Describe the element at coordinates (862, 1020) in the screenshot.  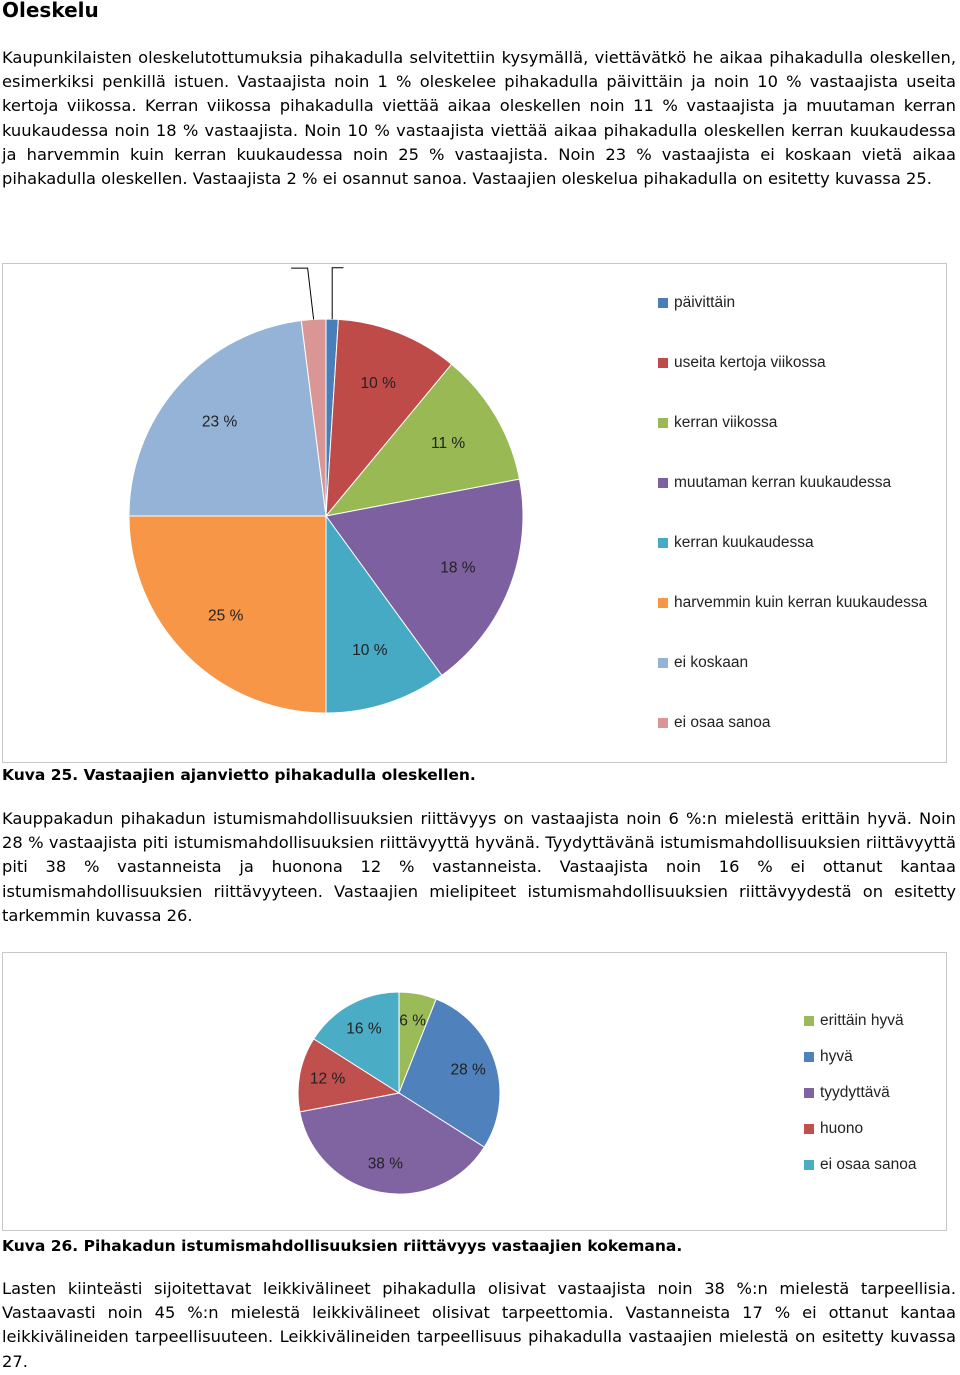
I see `legend-label: erittäin hyvä` at that location.